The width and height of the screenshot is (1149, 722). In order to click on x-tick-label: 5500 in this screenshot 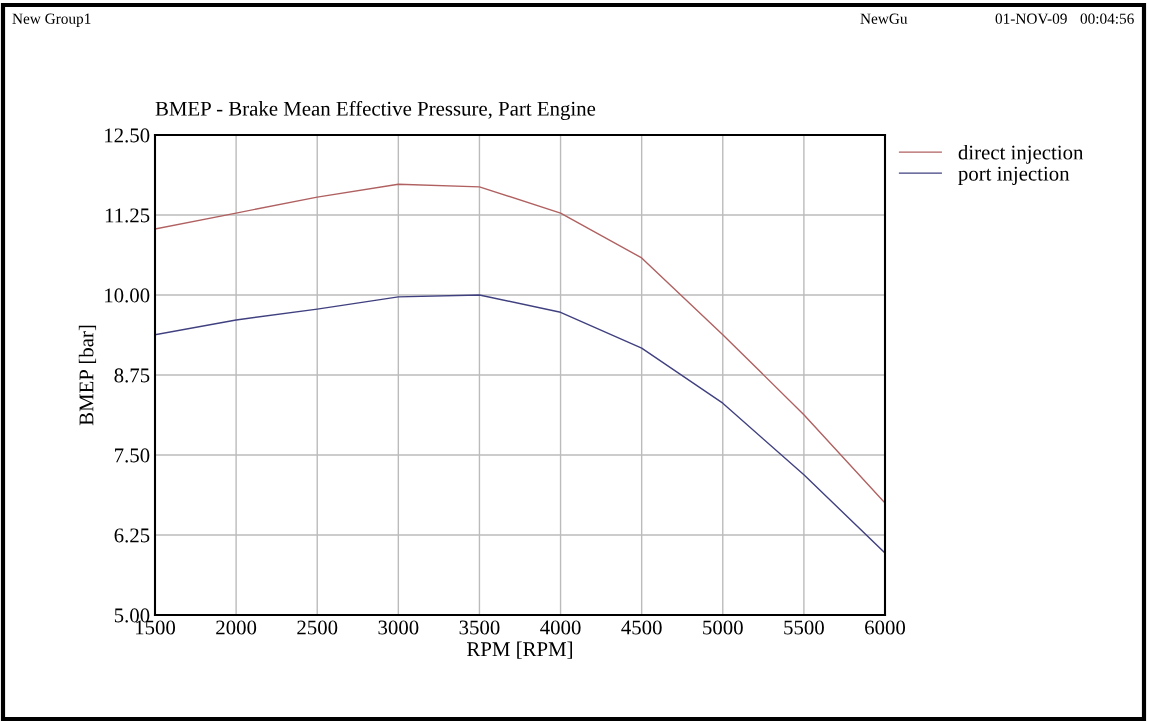, I will do `click(804, 627)`.